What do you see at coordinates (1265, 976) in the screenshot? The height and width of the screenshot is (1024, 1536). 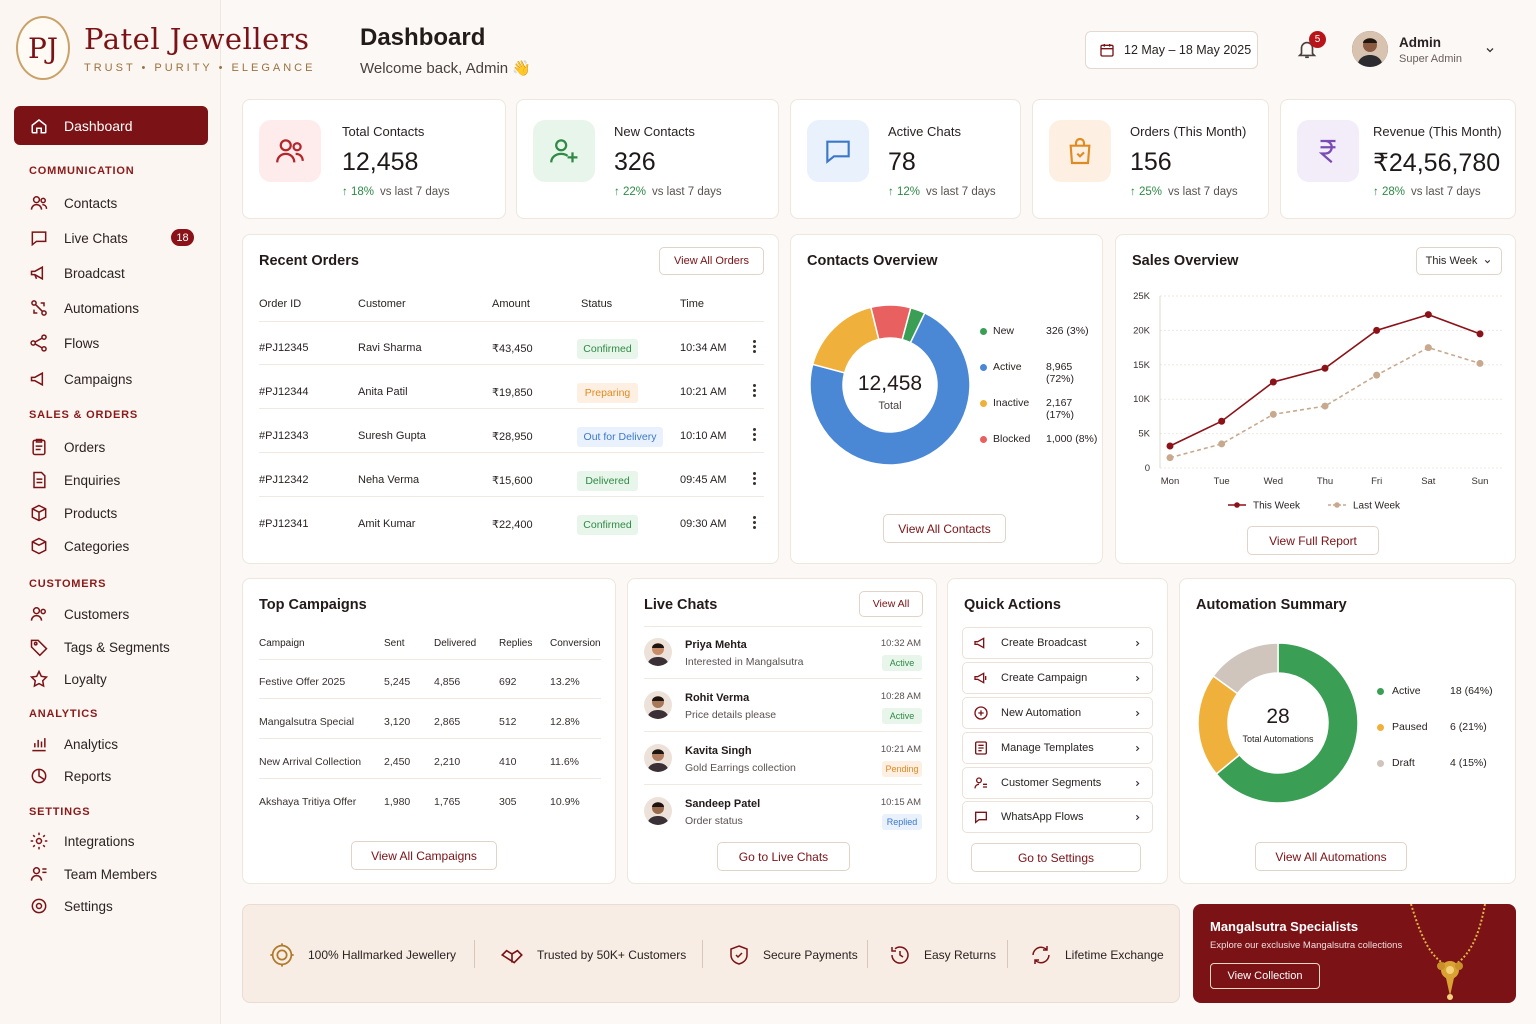 I see `view-collection-button: View Collection` at bounding box center [1265, 976].